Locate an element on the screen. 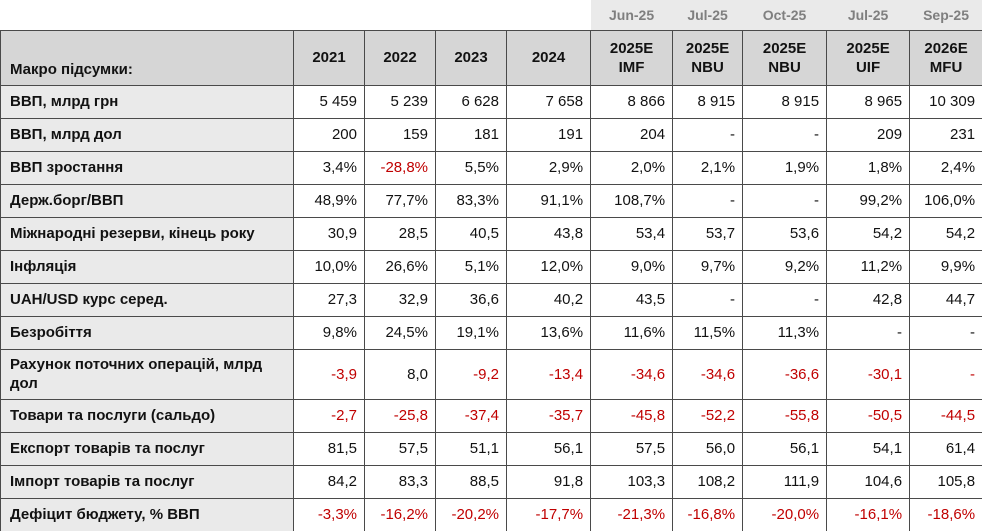 The width and height of the screenshot is (982, 531). forecast-source: MFU is located at coordinates (946, 67).